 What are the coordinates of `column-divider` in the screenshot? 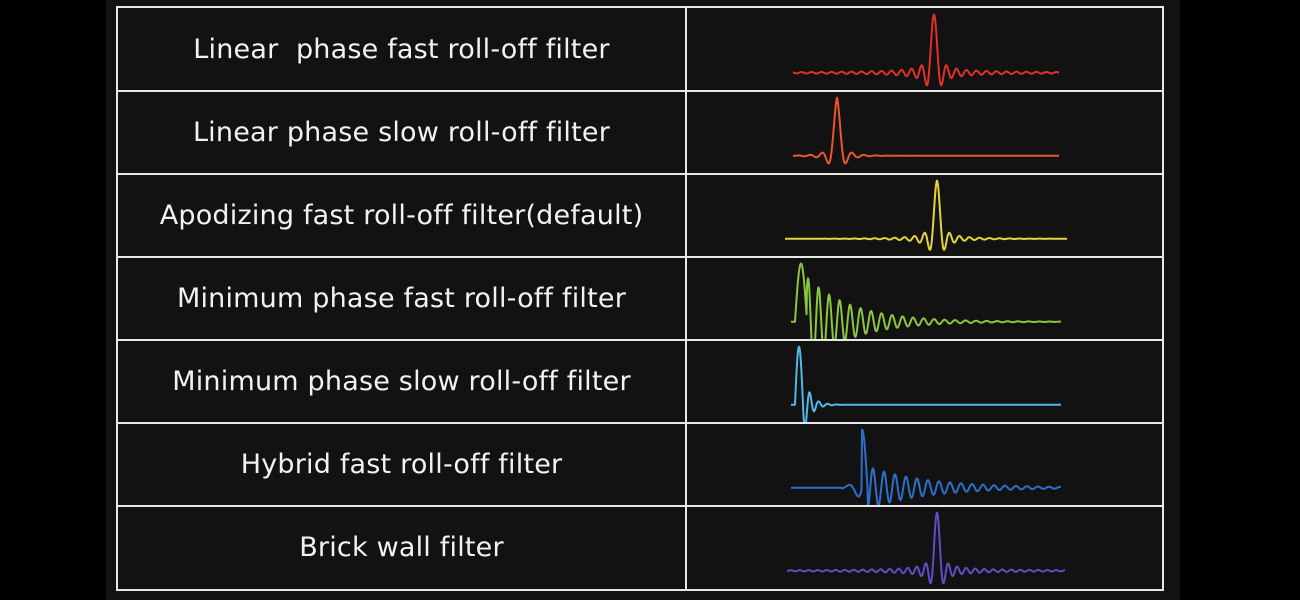 It's located at (686, 298).